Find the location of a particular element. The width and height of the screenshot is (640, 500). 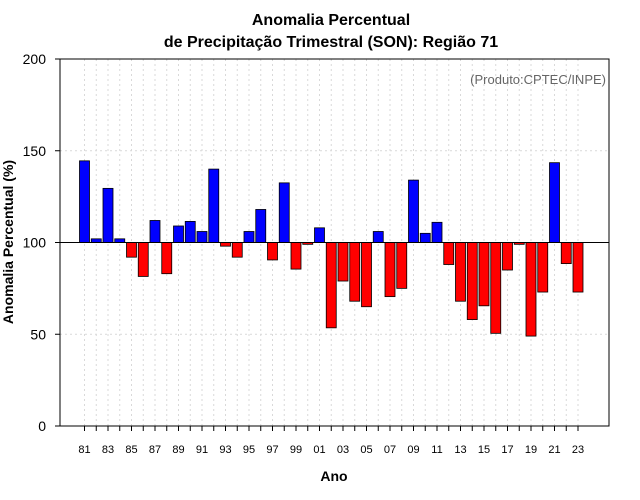

x-tick-label: 01 is located at coordinates (319, 450).